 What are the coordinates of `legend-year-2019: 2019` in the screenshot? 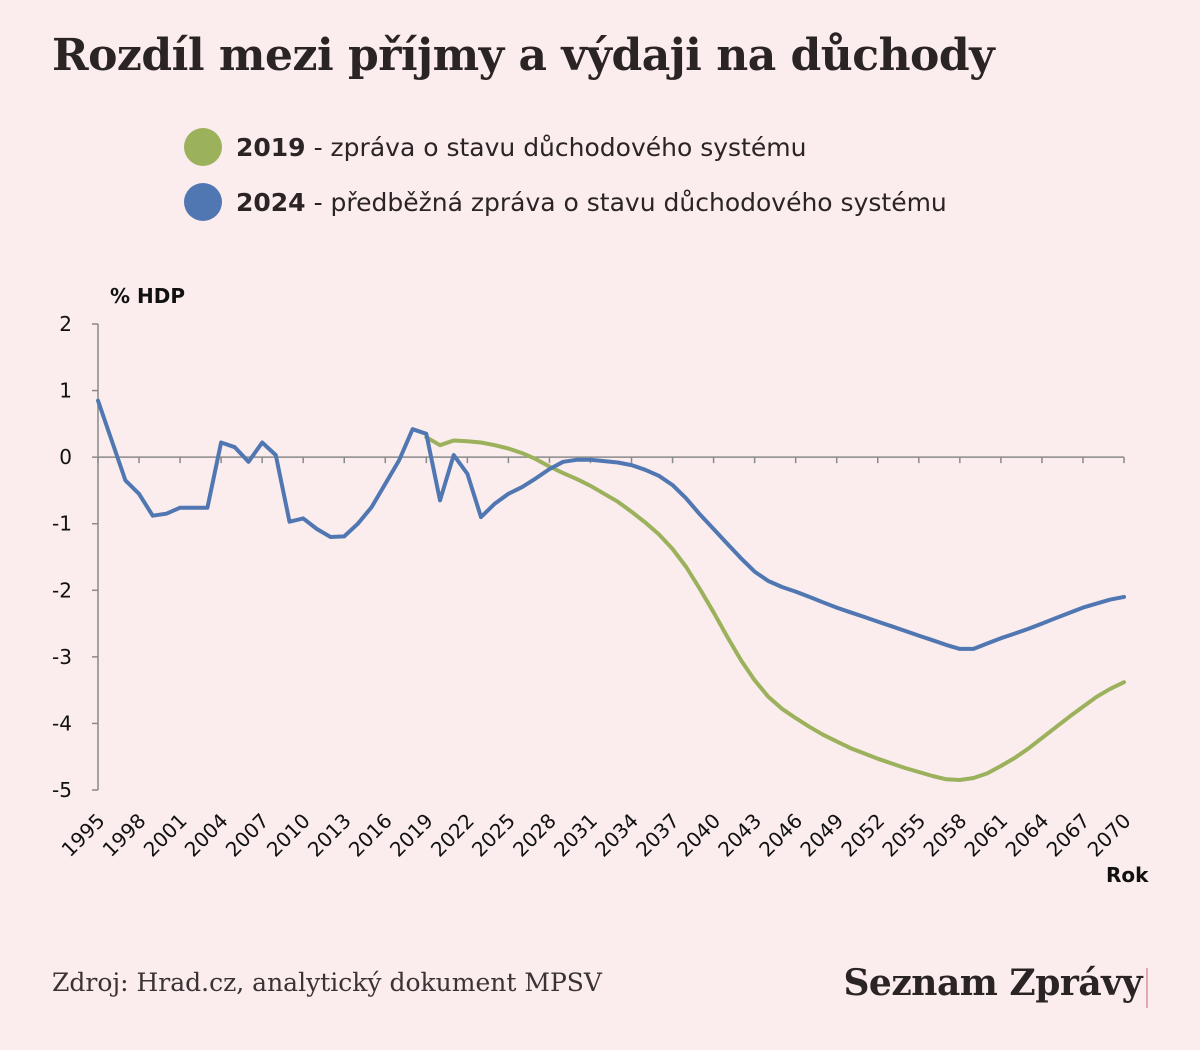 It's located at (271, 147).